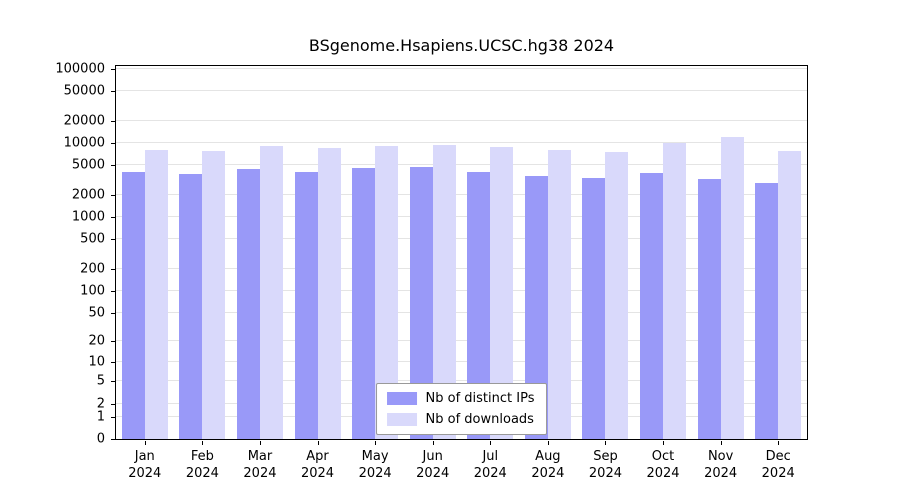 This screenshot has height=500, width=900. I want to click on bar-downloads-mar, so click(271, 292).